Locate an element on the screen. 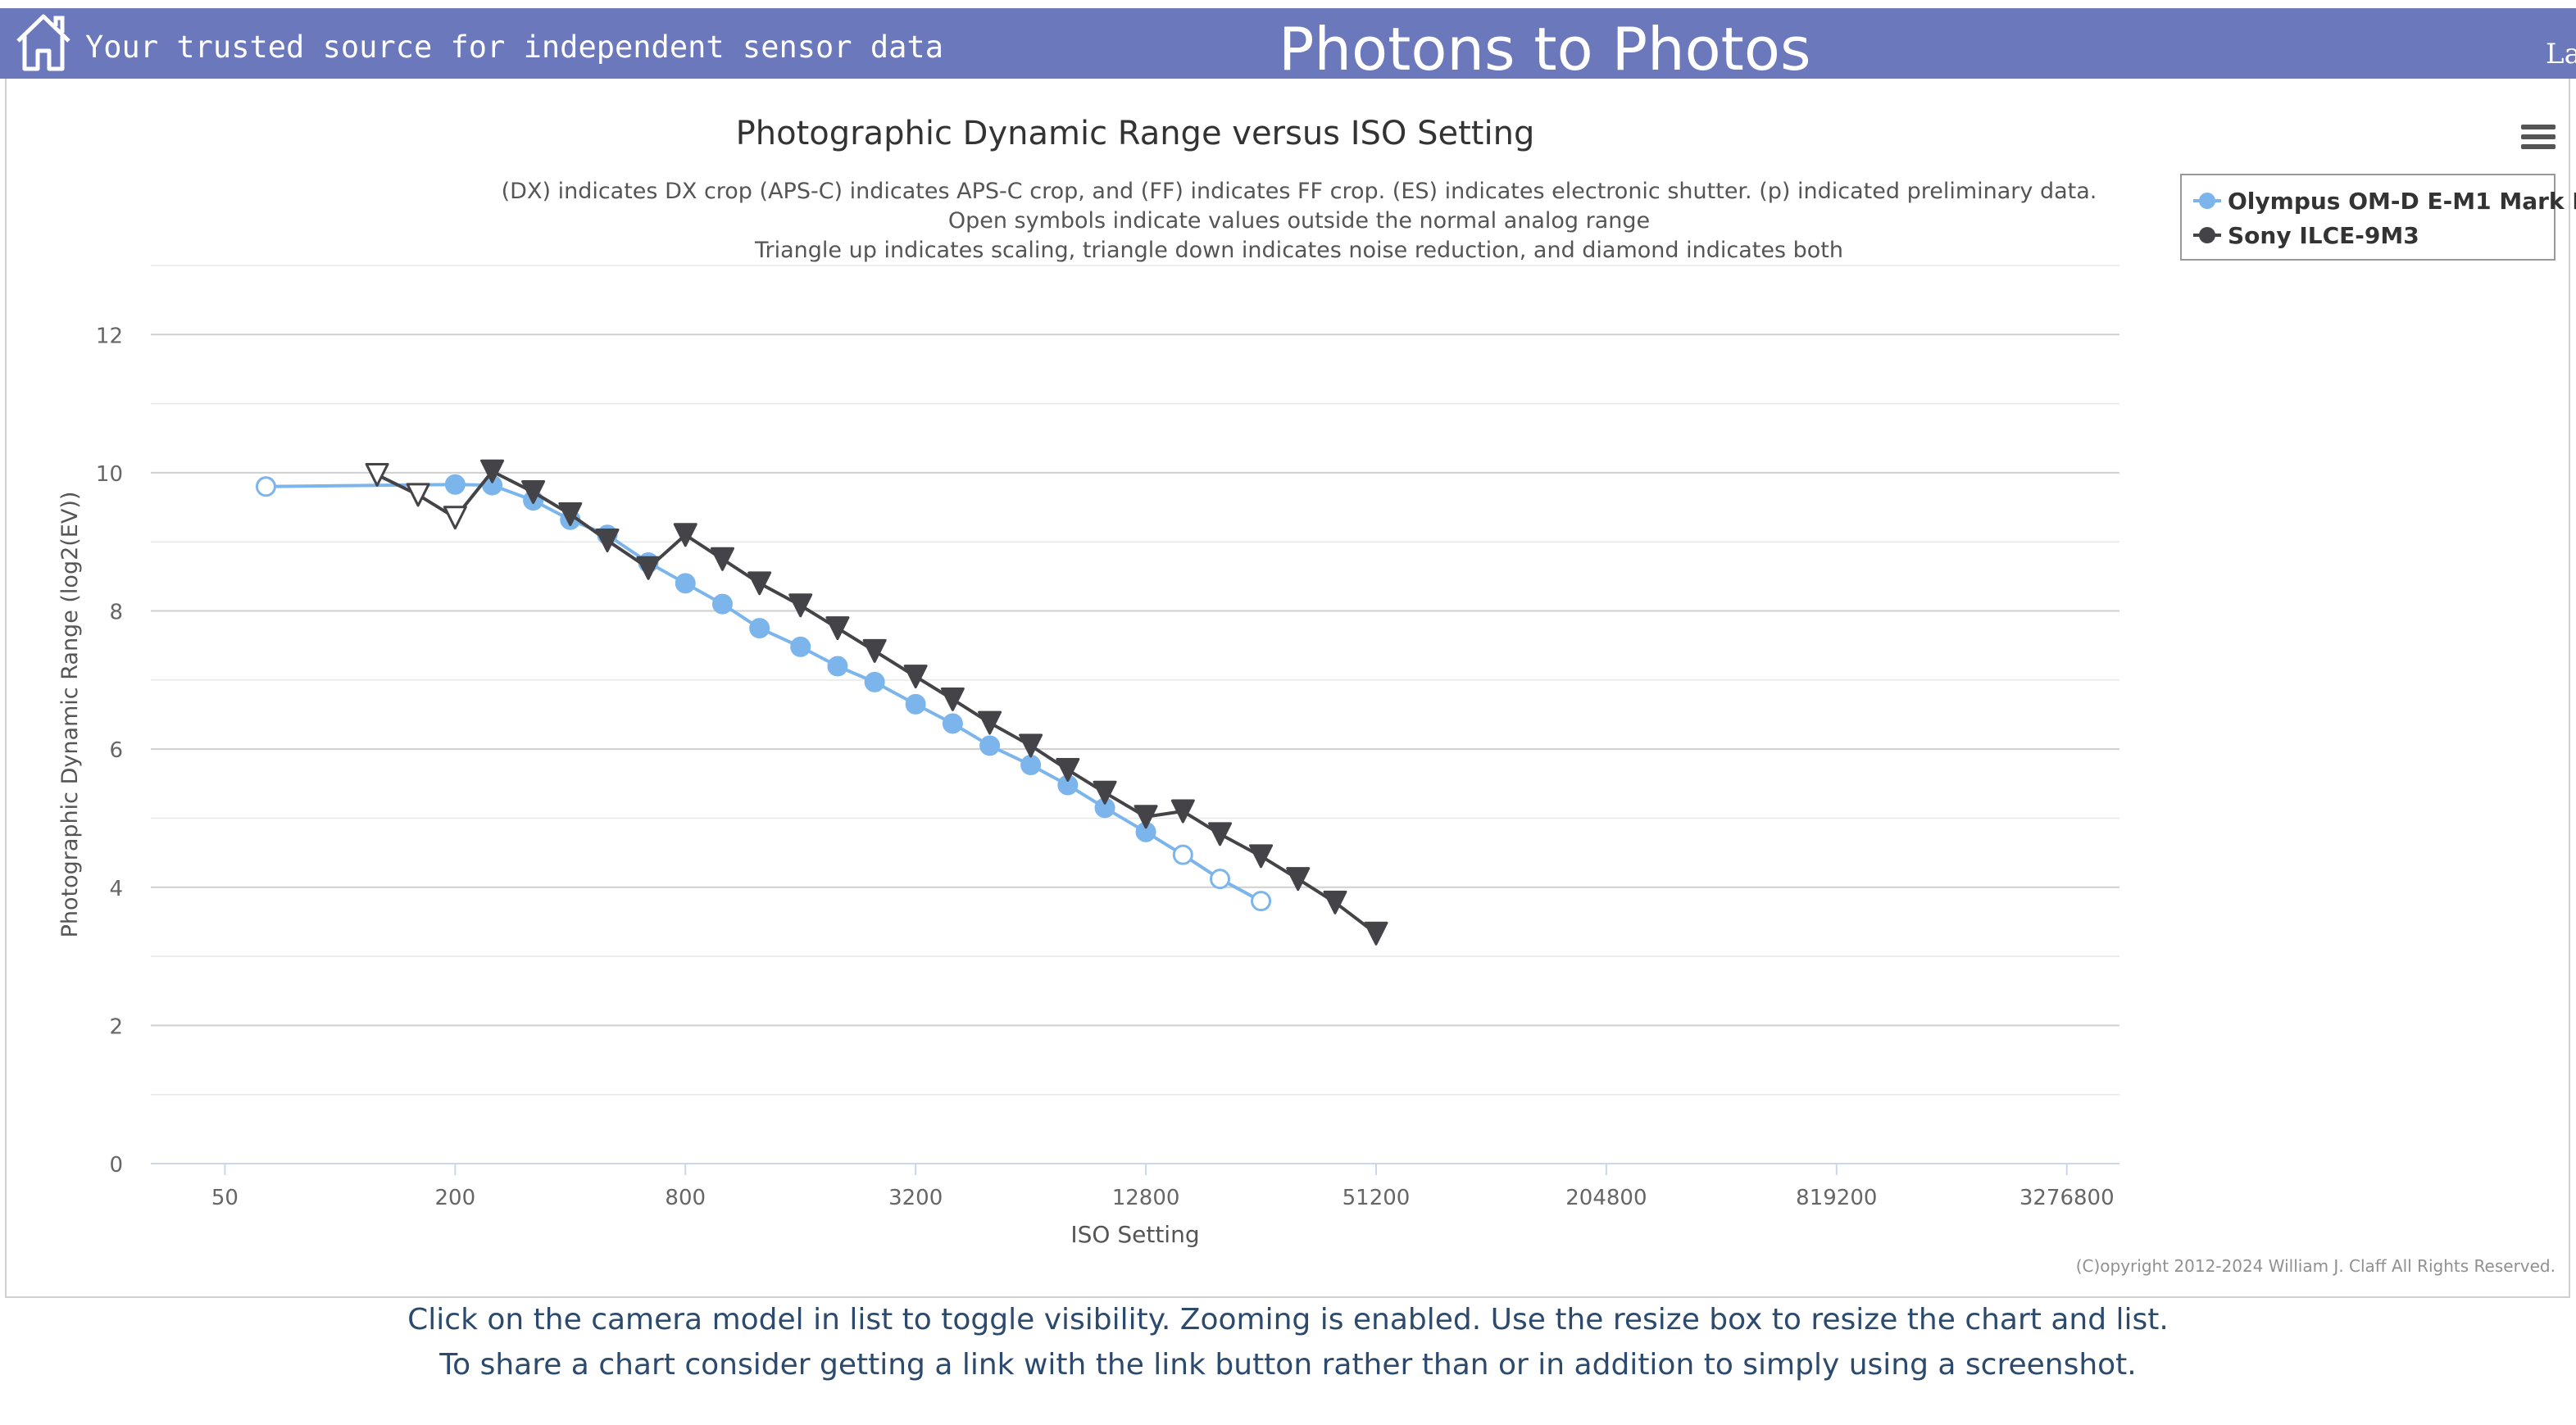 This screenshot has height=1425, width=2576. y-tick-label: 8 is located at coordinates (116, 613).